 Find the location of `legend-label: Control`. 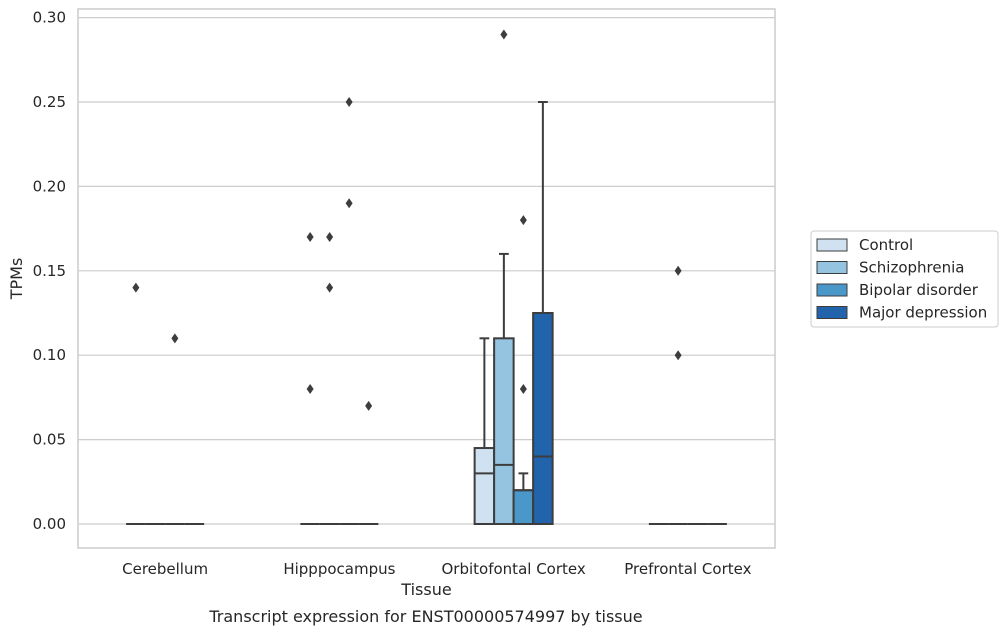

legend-label: Control is located at coordinates (886, 245).